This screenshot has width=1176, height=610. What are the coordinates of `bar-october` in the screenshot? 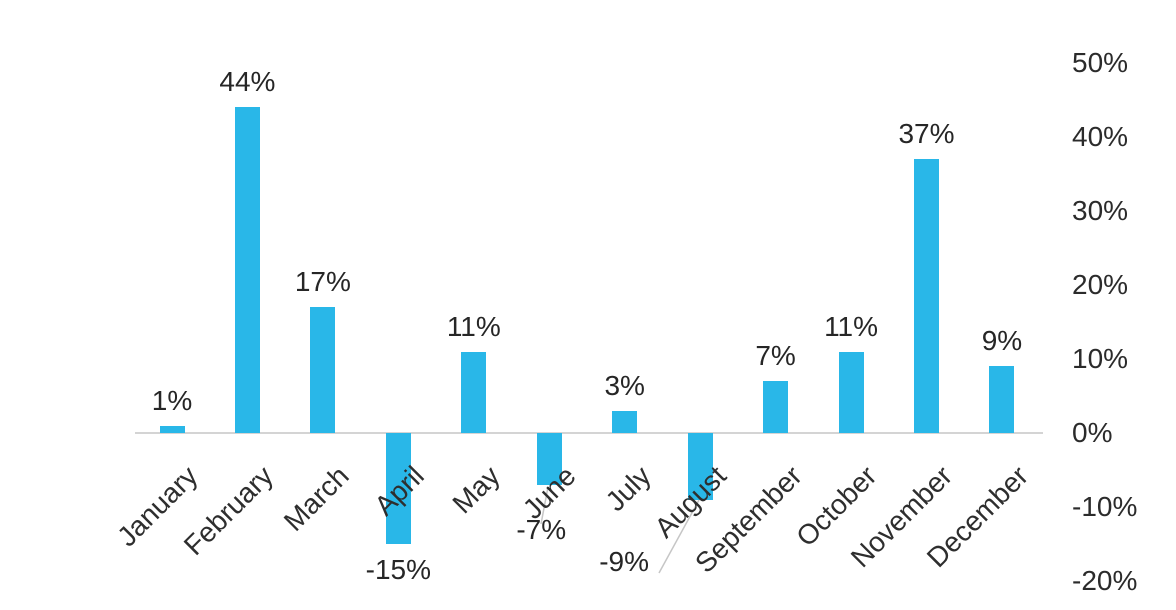 It's located at (851, 392).